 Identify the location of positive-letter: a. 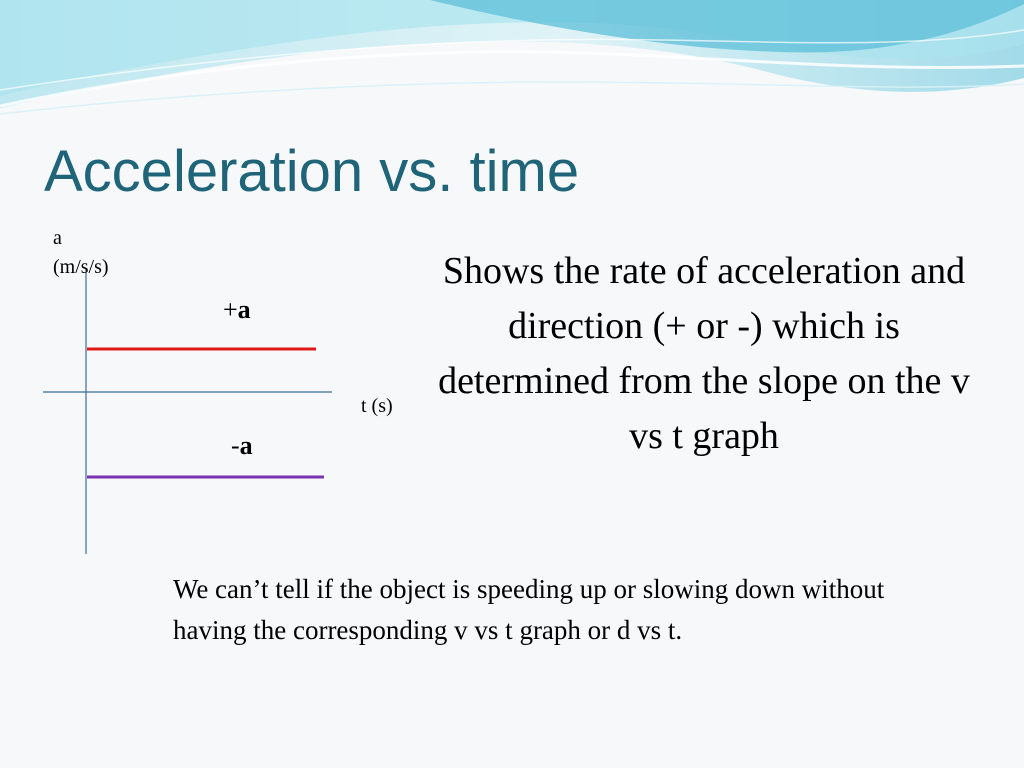
(244, 309).